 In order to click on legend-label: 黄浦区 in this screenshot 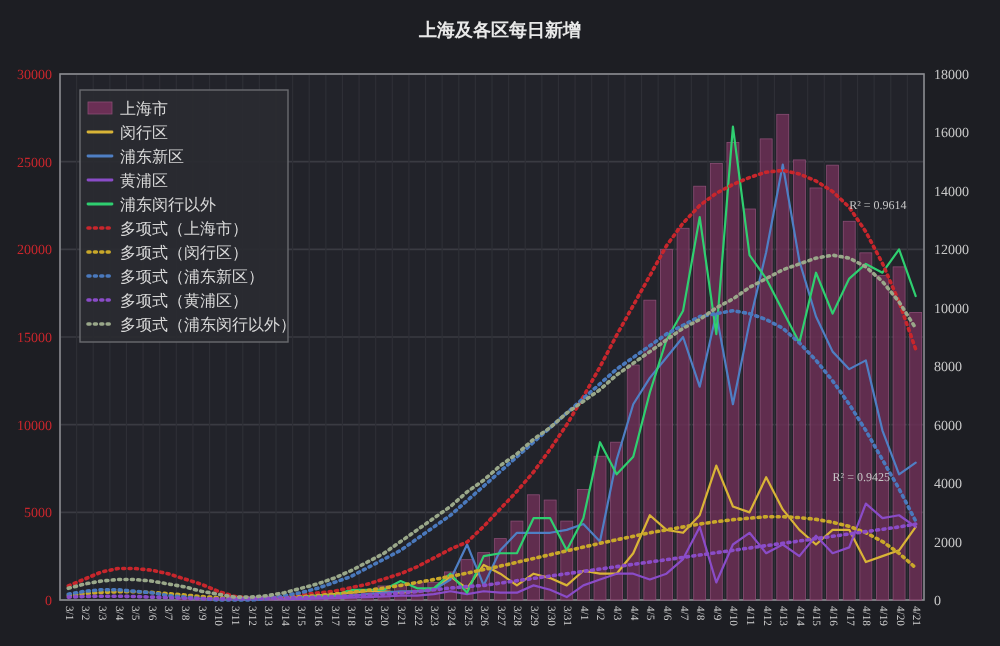, I will do `click(144, 181)`.